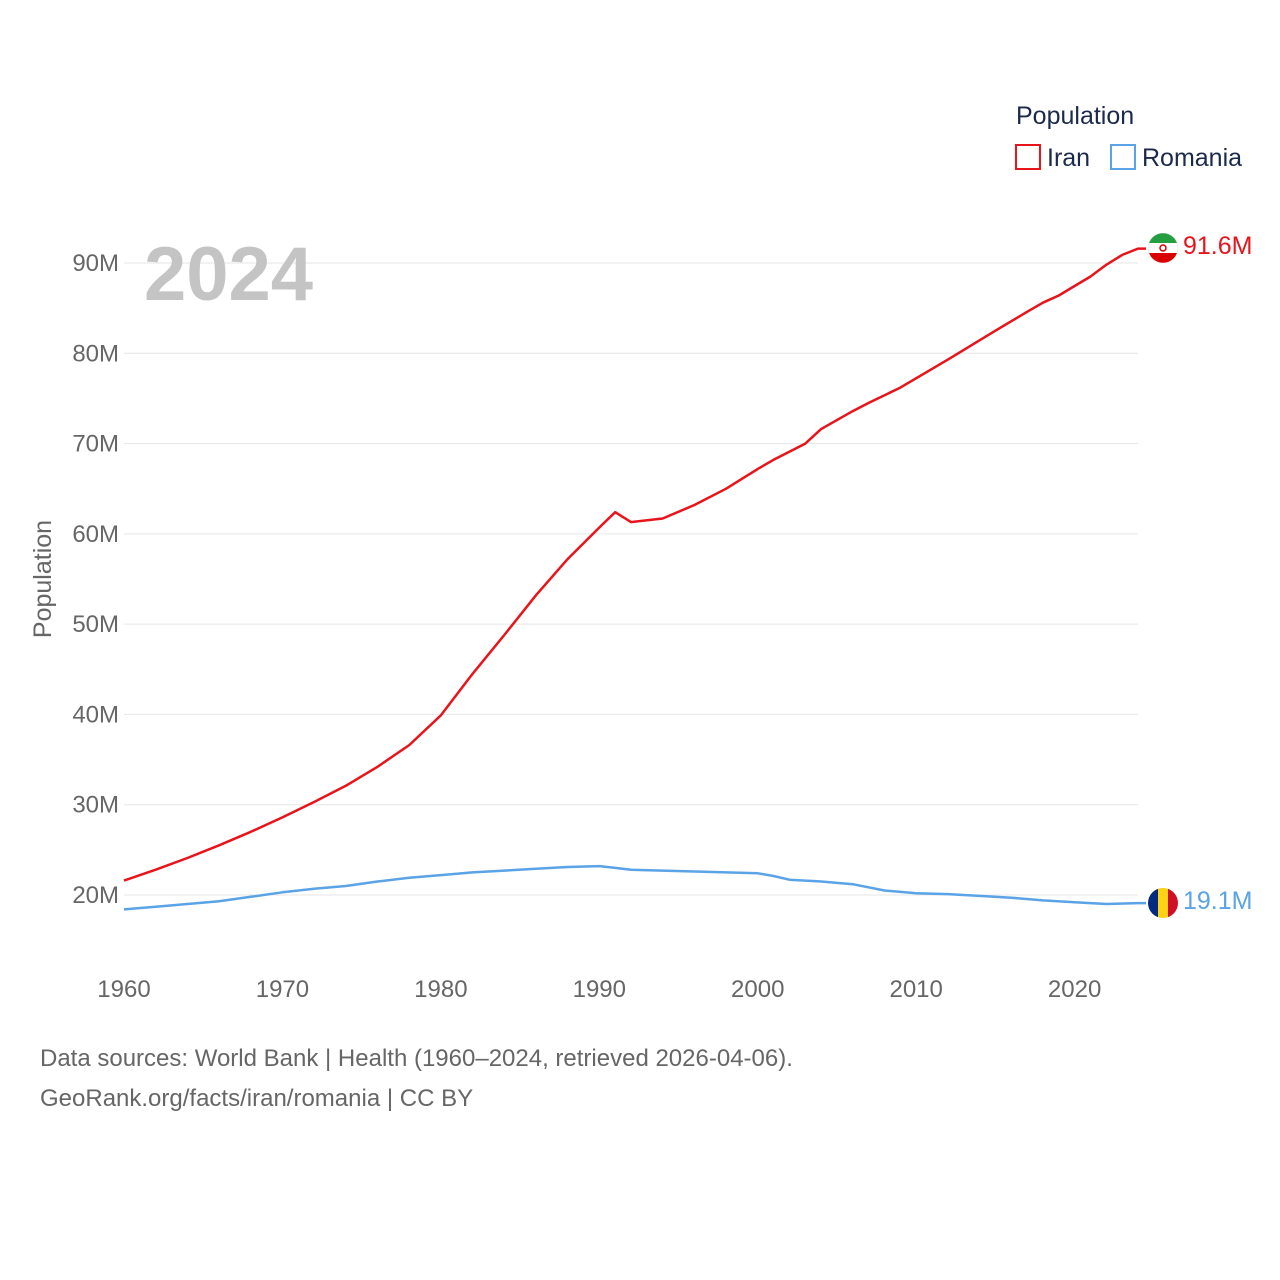 This screenshot has height=1280, width=1280. I want to click on y-tick-label: 70M, so click(95, 444).